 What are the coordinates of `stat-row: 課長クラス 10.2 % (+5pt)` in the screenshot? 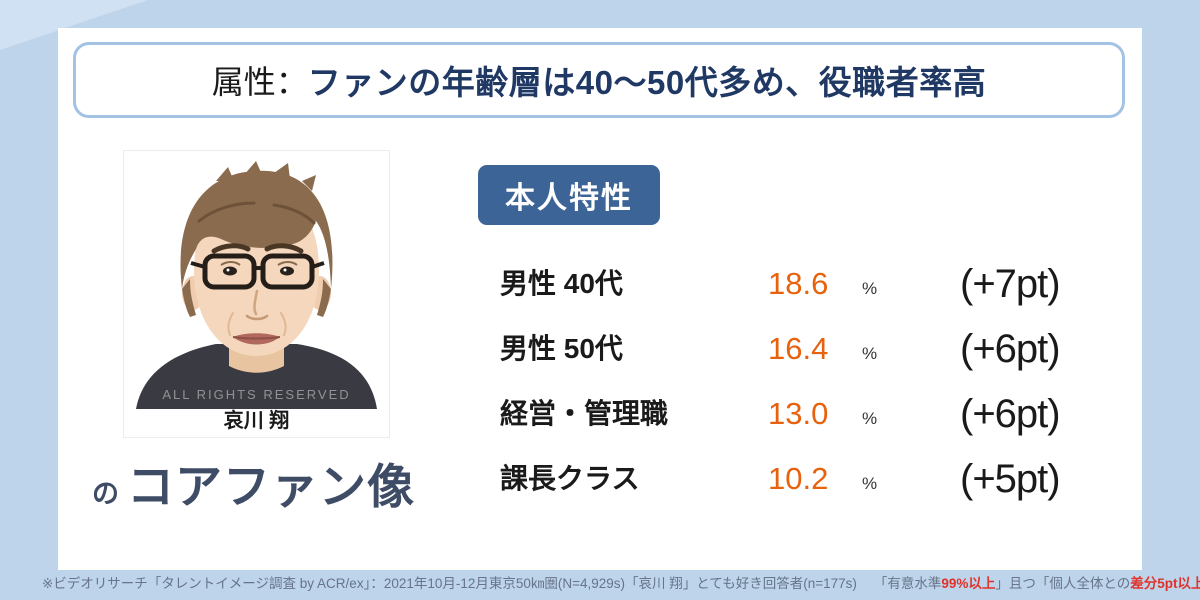 It's located at (600, 479).